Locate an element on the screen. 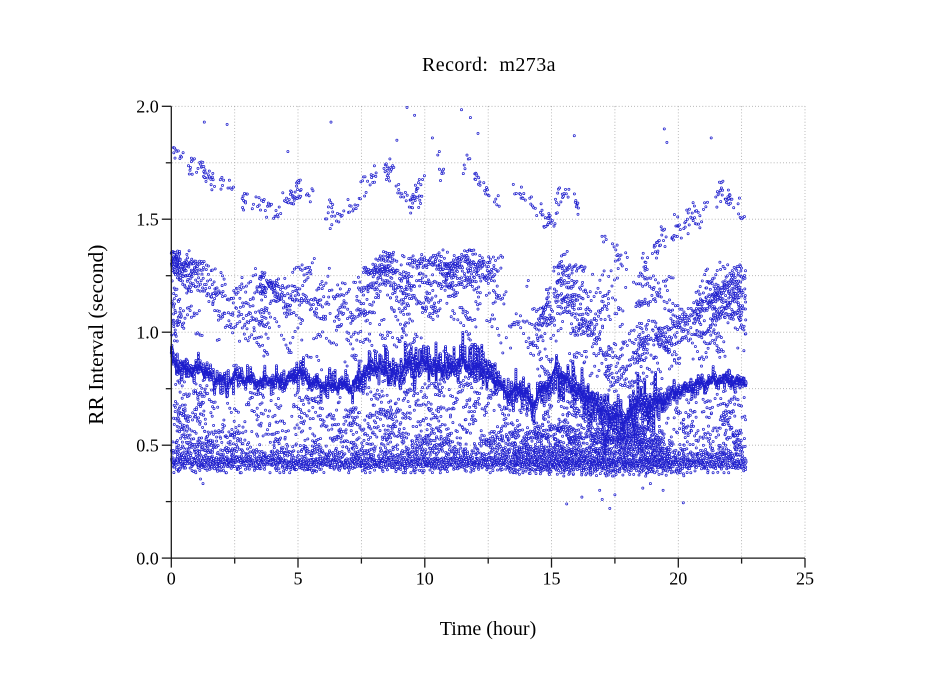  svg-text: 1.5 is located at coordinates (147, 219).